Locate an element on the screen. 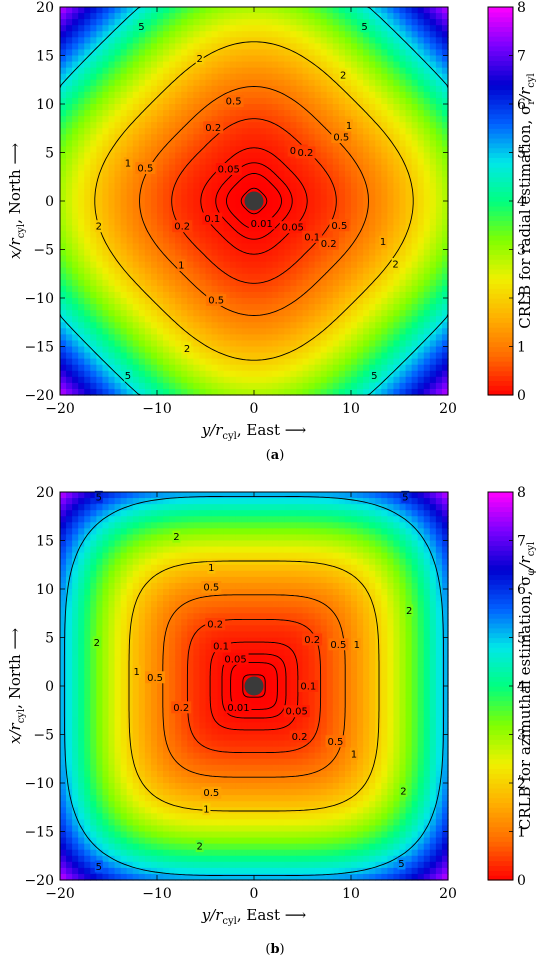 Image resolution: width=550 pixels, height=968 pixels. contour-label: 5 is located at coordinates (374, 376).